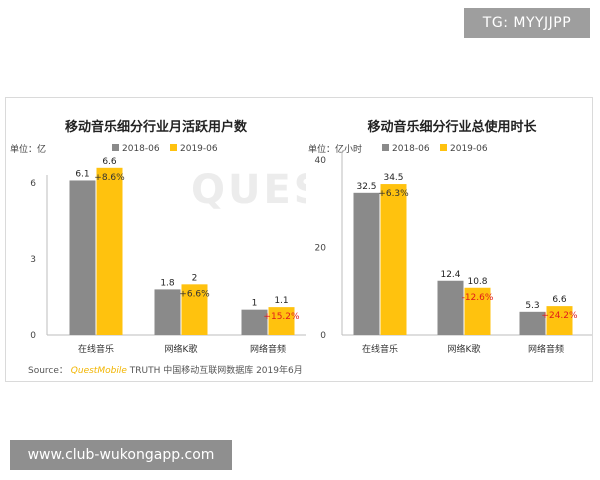  Describe the element at coordinates (194, 294) in the screenshot. I see `change-label: +6.6%` at that location.